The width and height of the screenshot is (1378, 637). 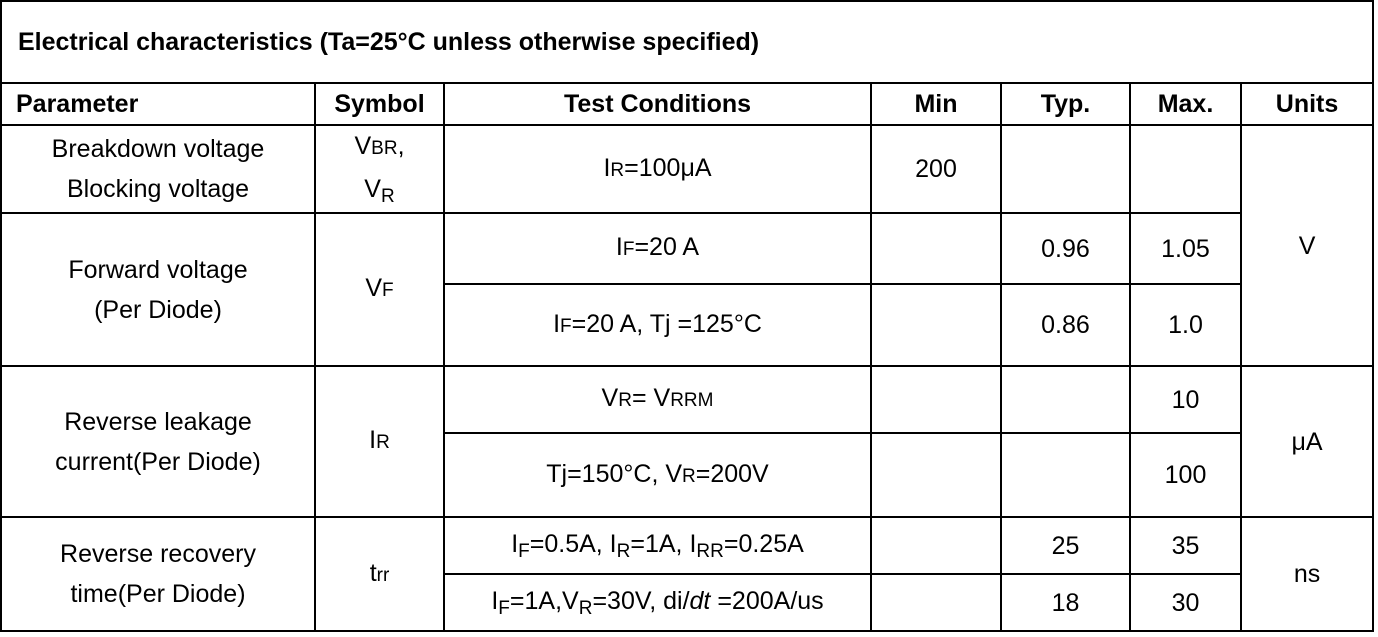 What do you see at coordinates (158, 189) in the screenshot?
I see `parameter-line: Blocking voltage` at bounding box center [158, 189].